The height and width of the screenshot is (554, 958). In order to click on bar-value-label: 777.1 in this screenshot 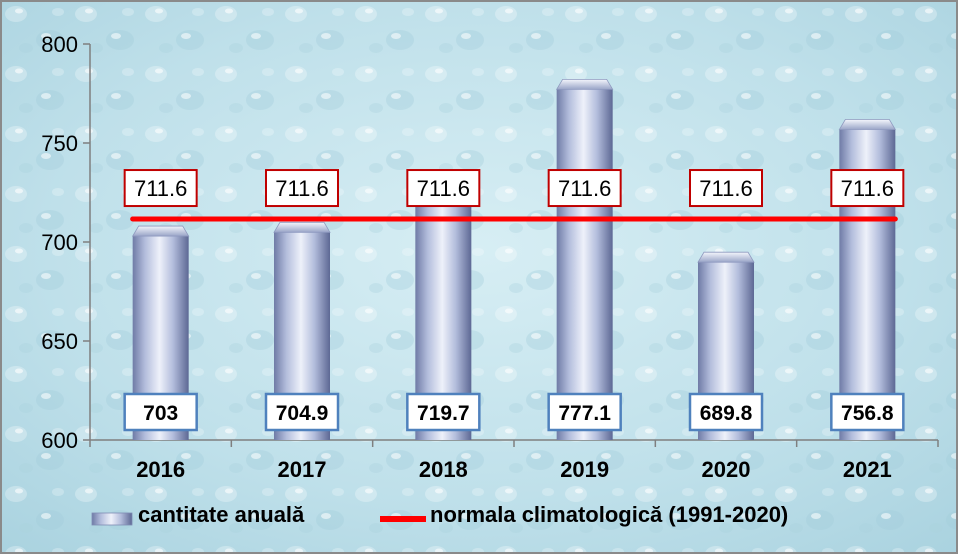, I will do `click(584, 413)`.